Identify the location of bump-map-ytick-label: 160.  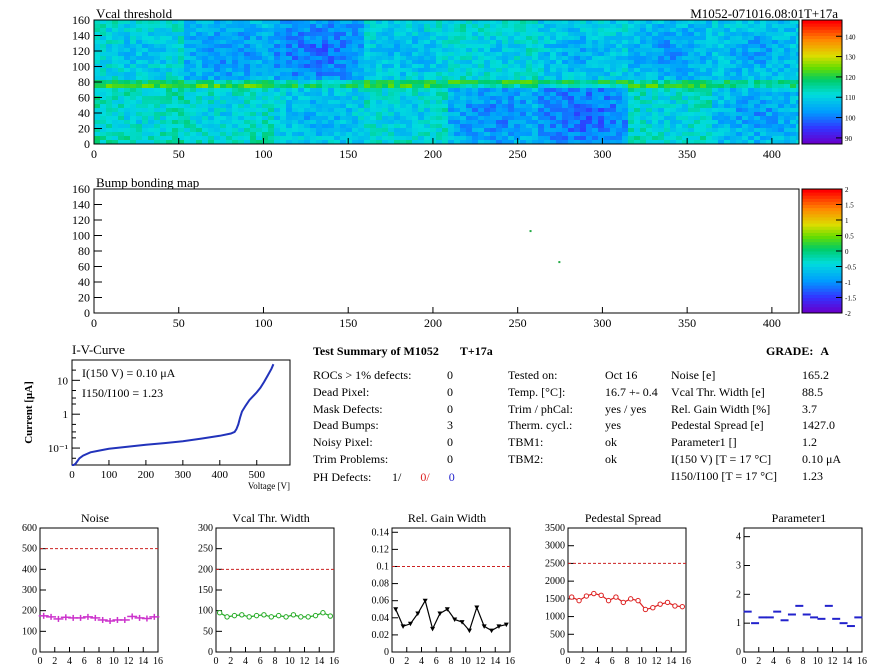
(81, 189).